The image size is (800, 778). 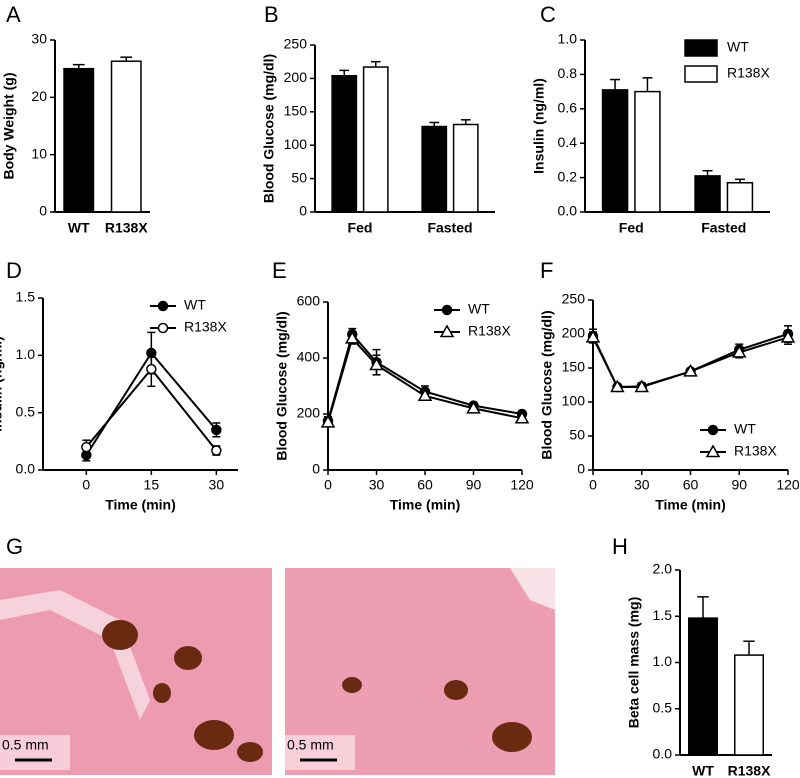 What do you see at coordinates (568, 108) in the screenshot?
I see `y-tick-label: 0.6` at bounding box center [568, 108].